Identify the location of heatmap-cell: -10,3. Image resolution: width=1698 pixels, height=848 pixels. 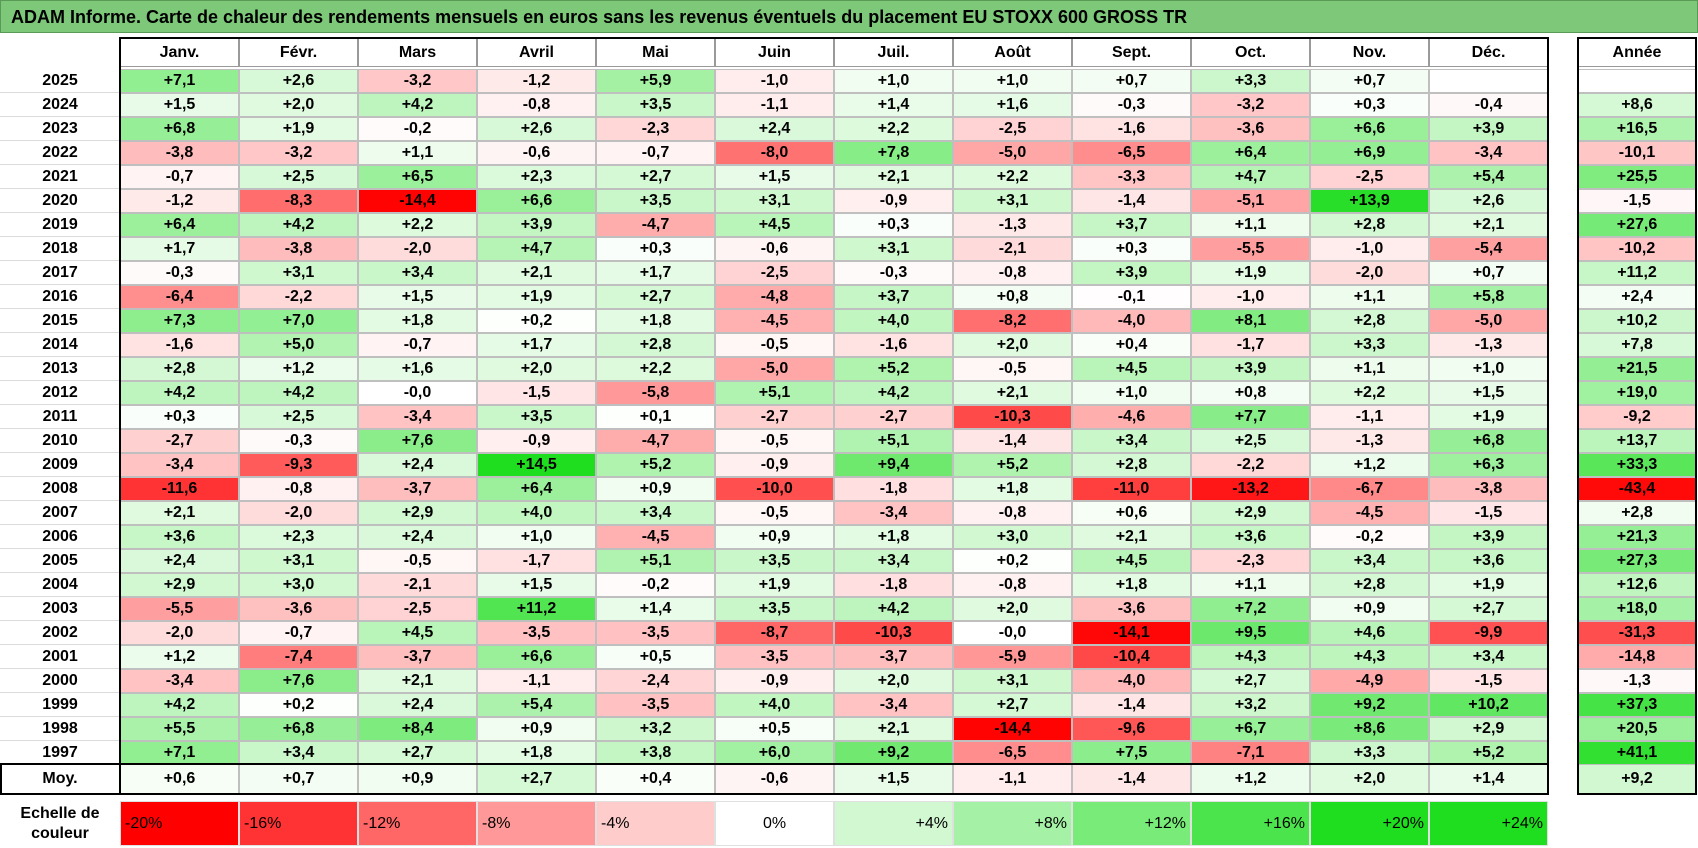
(1012, 417).